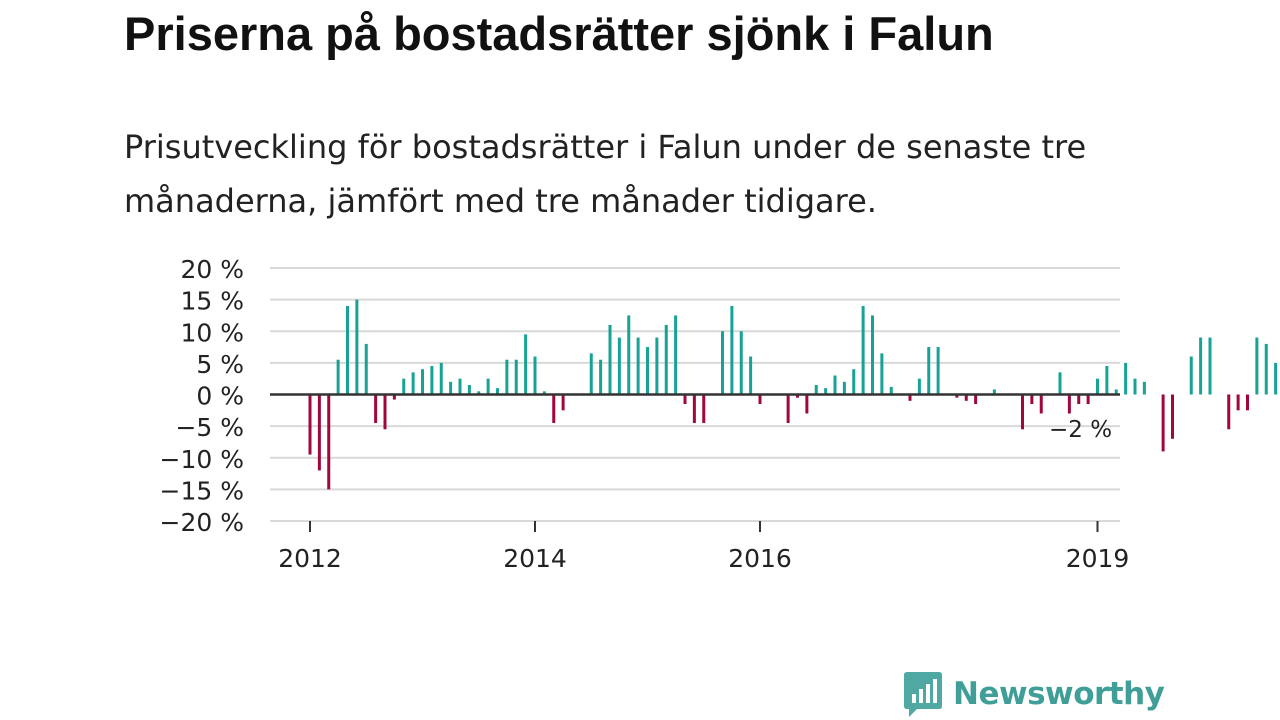  What do you see at coordinates (559, 33) in the screenshot?
I see `chart-title: Priserna på bostadsrätter sjönk i Falun` at bounding box center [559, 33].